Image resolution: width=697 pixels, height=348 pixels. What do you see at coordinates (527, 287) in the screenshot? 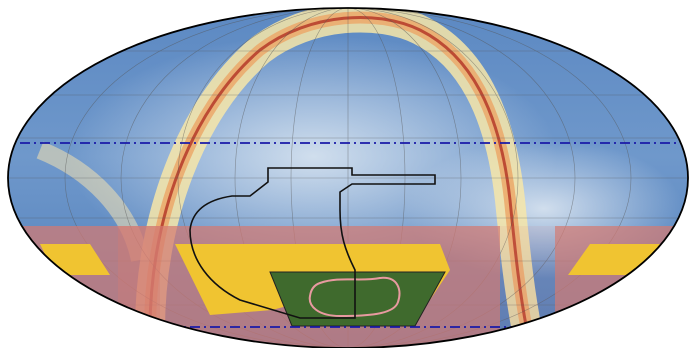
I see `southern-band-gap-right` at bounding box center [527, 287].